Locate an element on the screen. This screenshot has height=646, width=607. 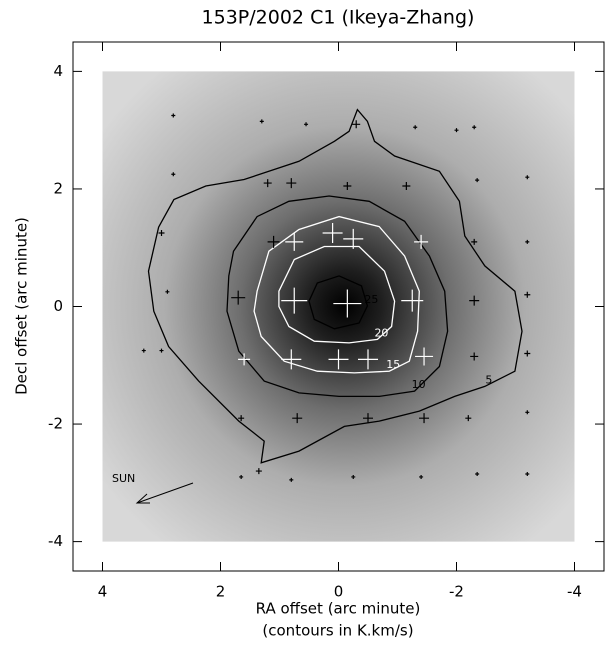
x-axis-label: RA offset (arc minute) is located at coordinates (338, 609).